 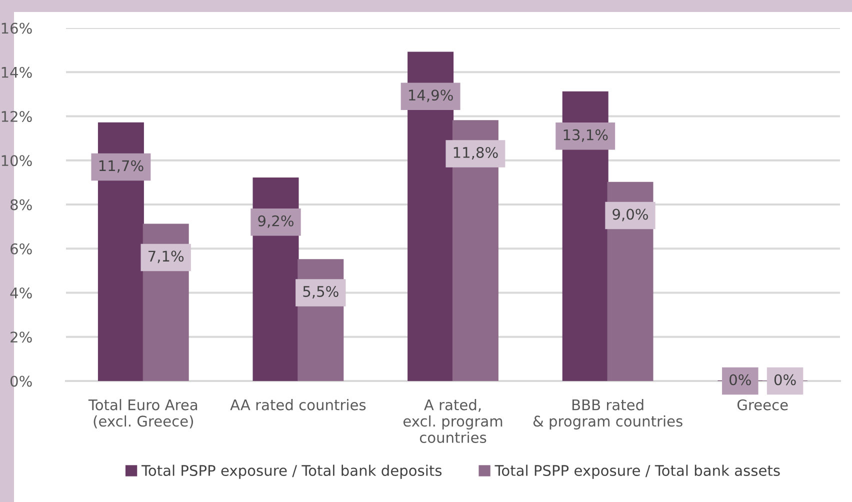 What do you see at coordinates (762, 404) in the screenshot?
I see `x-tick-label: Greece` at bounding box center [762, 404].